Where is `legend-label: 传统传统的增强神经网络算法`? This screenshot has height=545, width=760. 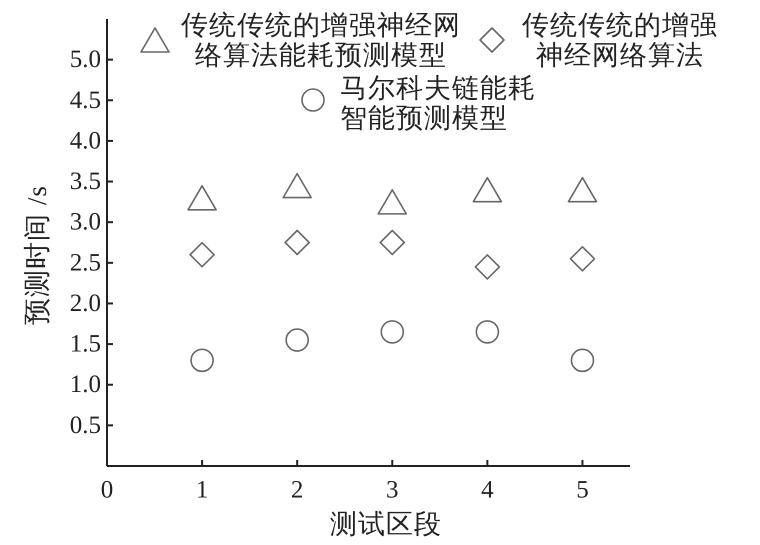
legend-label: 传统传统的增强神经网络算法 is located at coordinates (620, 40).